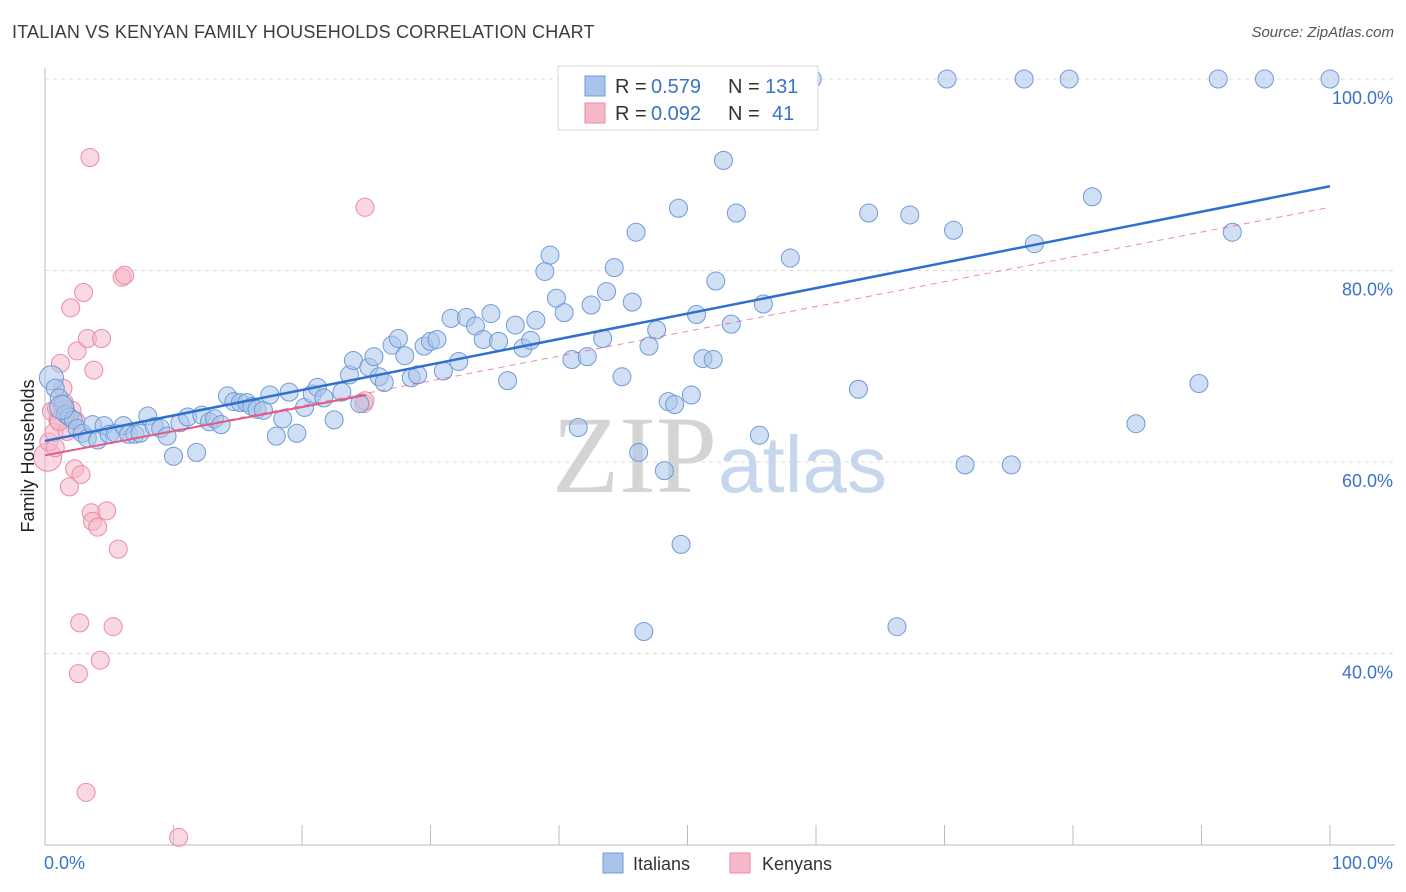 Image resolution: width=1406 pixels, height=892 pixels. What do you see at coordinates (1367, 673) in the screenshot?
I see `y-tick-label: 40.0%` at bounding box center [1367, 673].